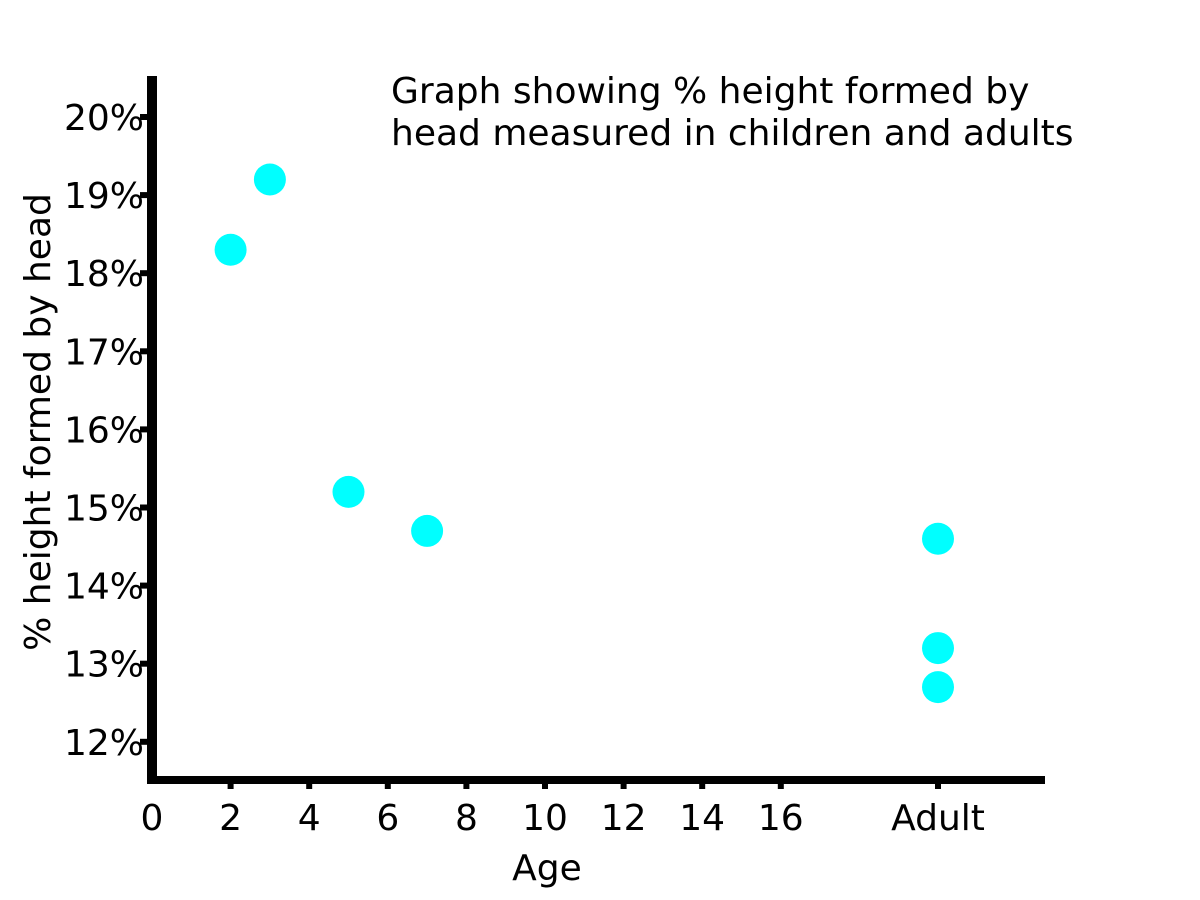 This screenshot has height=900, width=1200. I want to click on x-tick-label: 14, so click(702, 818).